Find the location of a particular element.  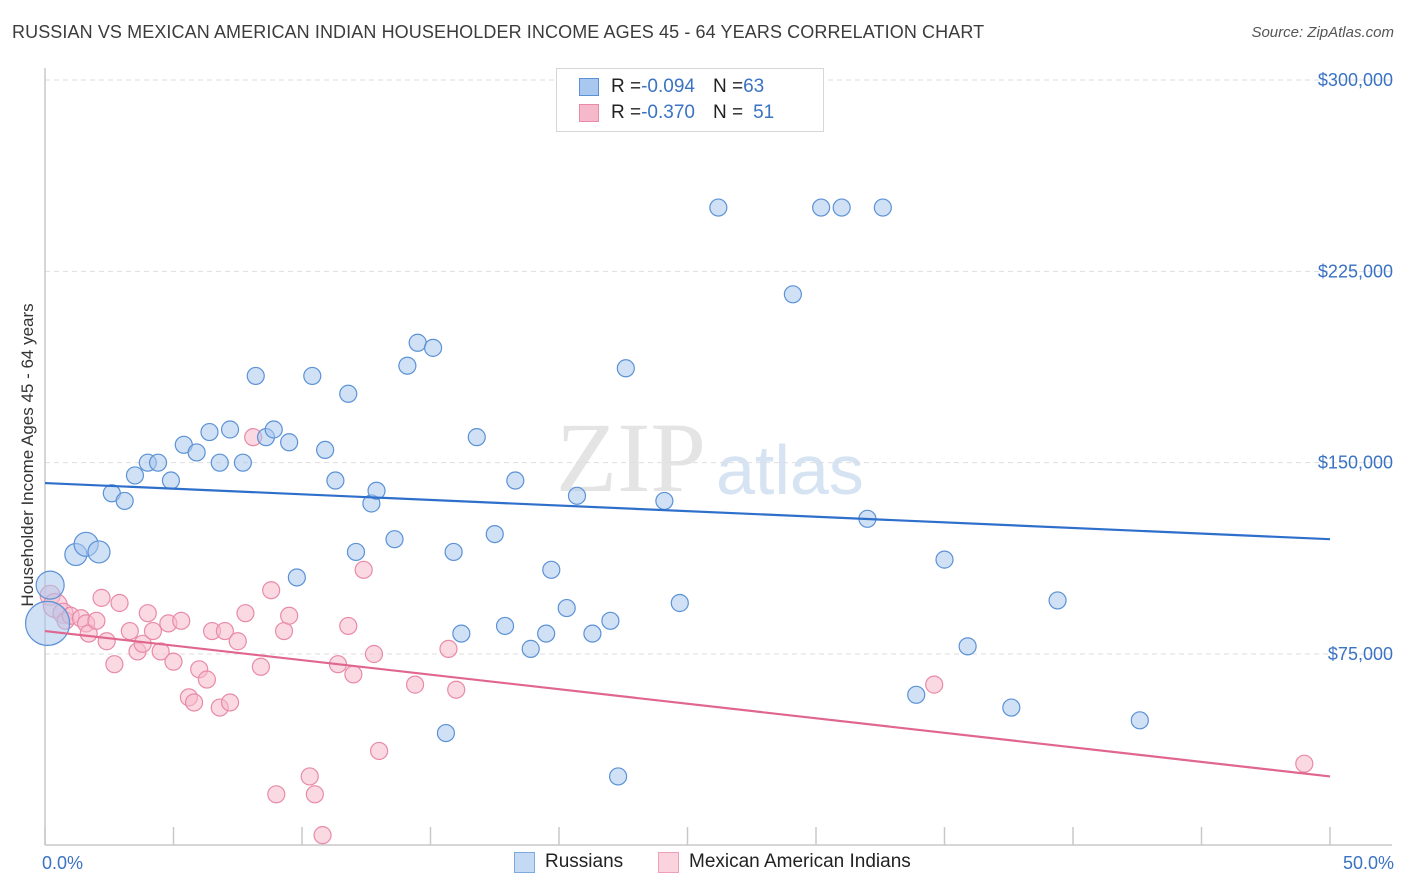

y-tick-label: $300,000 is located at coordinates (1355, 80).